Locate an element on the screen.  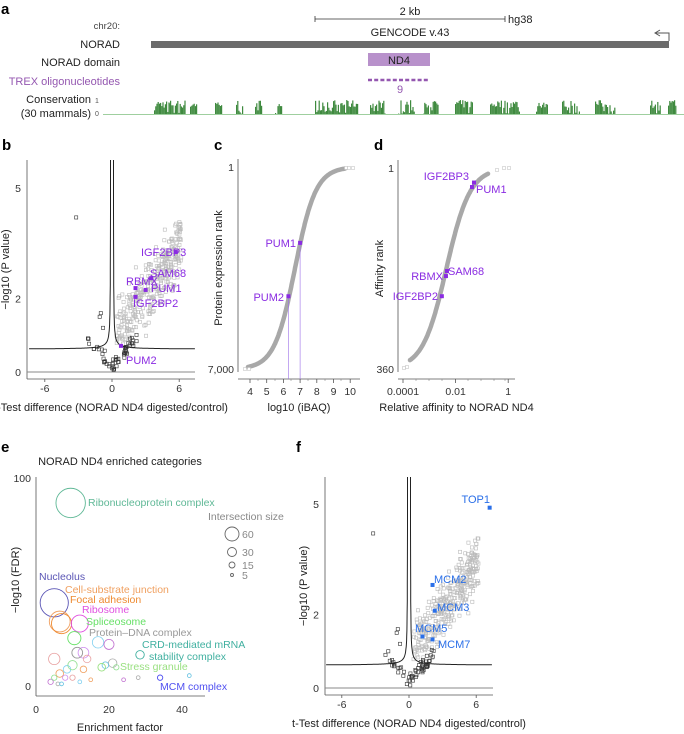
legend-title: Intersection size is located at coordinates (246, 517).